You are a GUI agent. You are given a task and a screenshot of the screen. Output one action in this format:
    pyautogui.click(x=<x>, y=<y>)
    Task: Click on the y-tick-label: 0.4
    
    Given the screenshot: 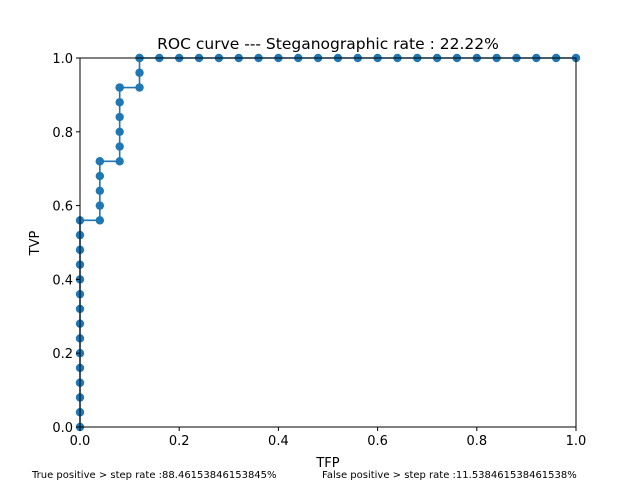 What is the action you would take?
    pyautogui.click(x=62, y=280)
    